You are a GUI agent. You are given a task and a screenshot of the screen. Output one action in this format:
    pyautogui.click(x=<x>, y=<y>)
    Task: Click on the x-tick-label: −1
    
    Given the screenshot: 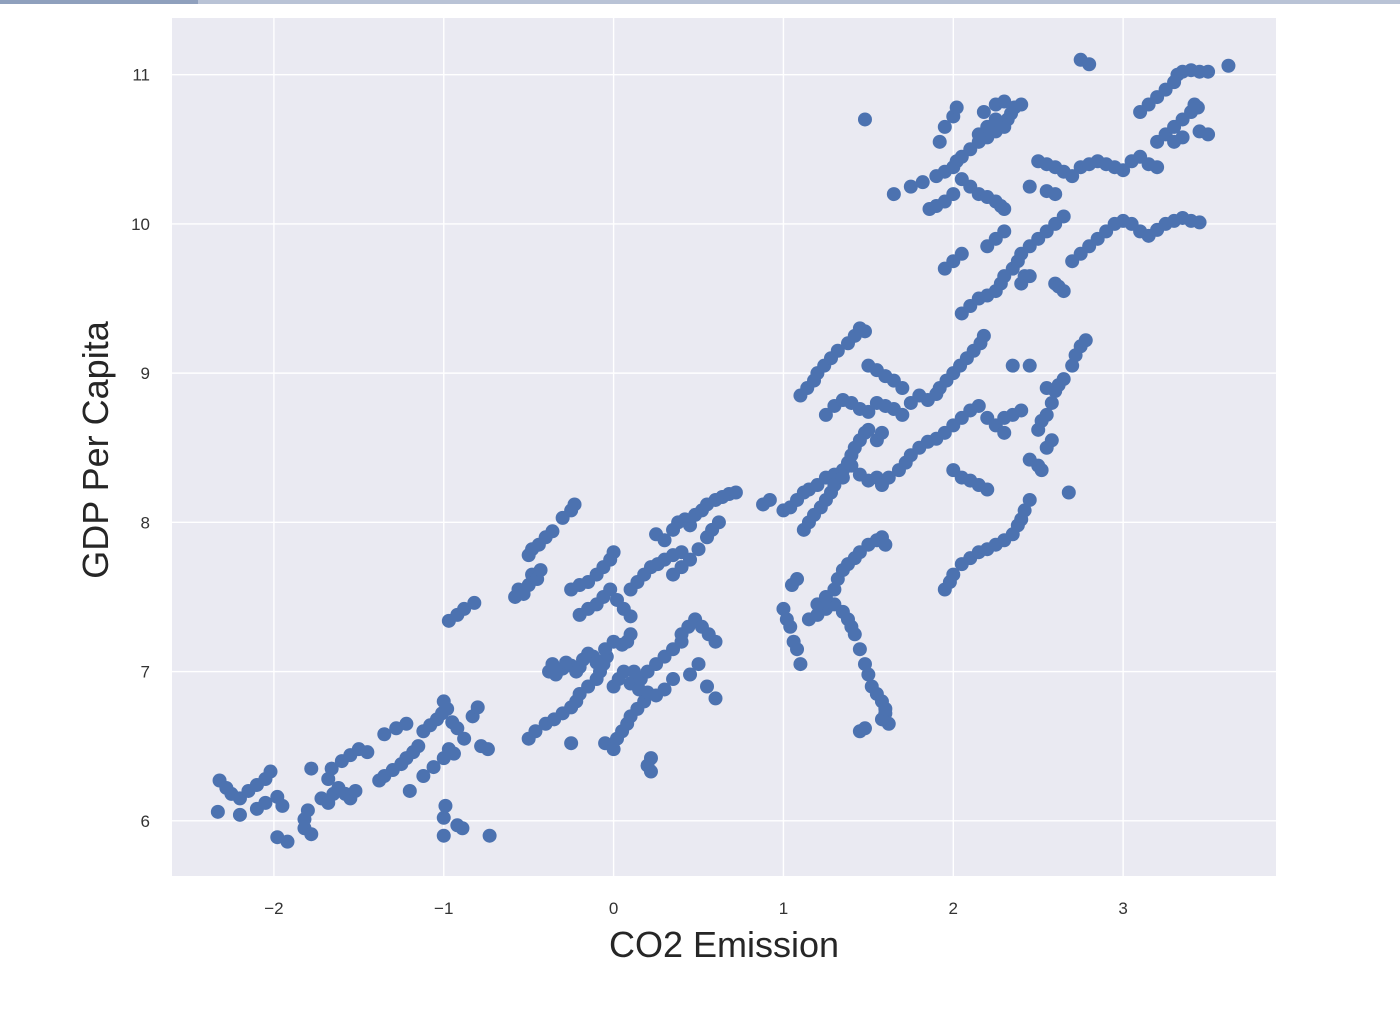 What is the action you would take?
    pyautogui.click(x=443, y=908)
    